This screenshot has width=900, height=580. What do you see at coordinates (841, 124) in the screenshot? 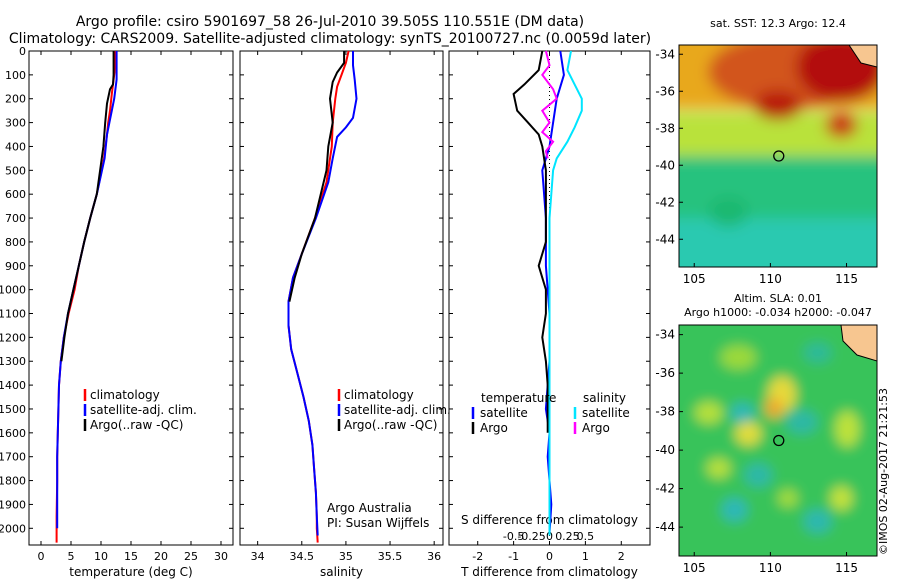
I see `sst-warm-eddy` at bounding box center [841, 124].